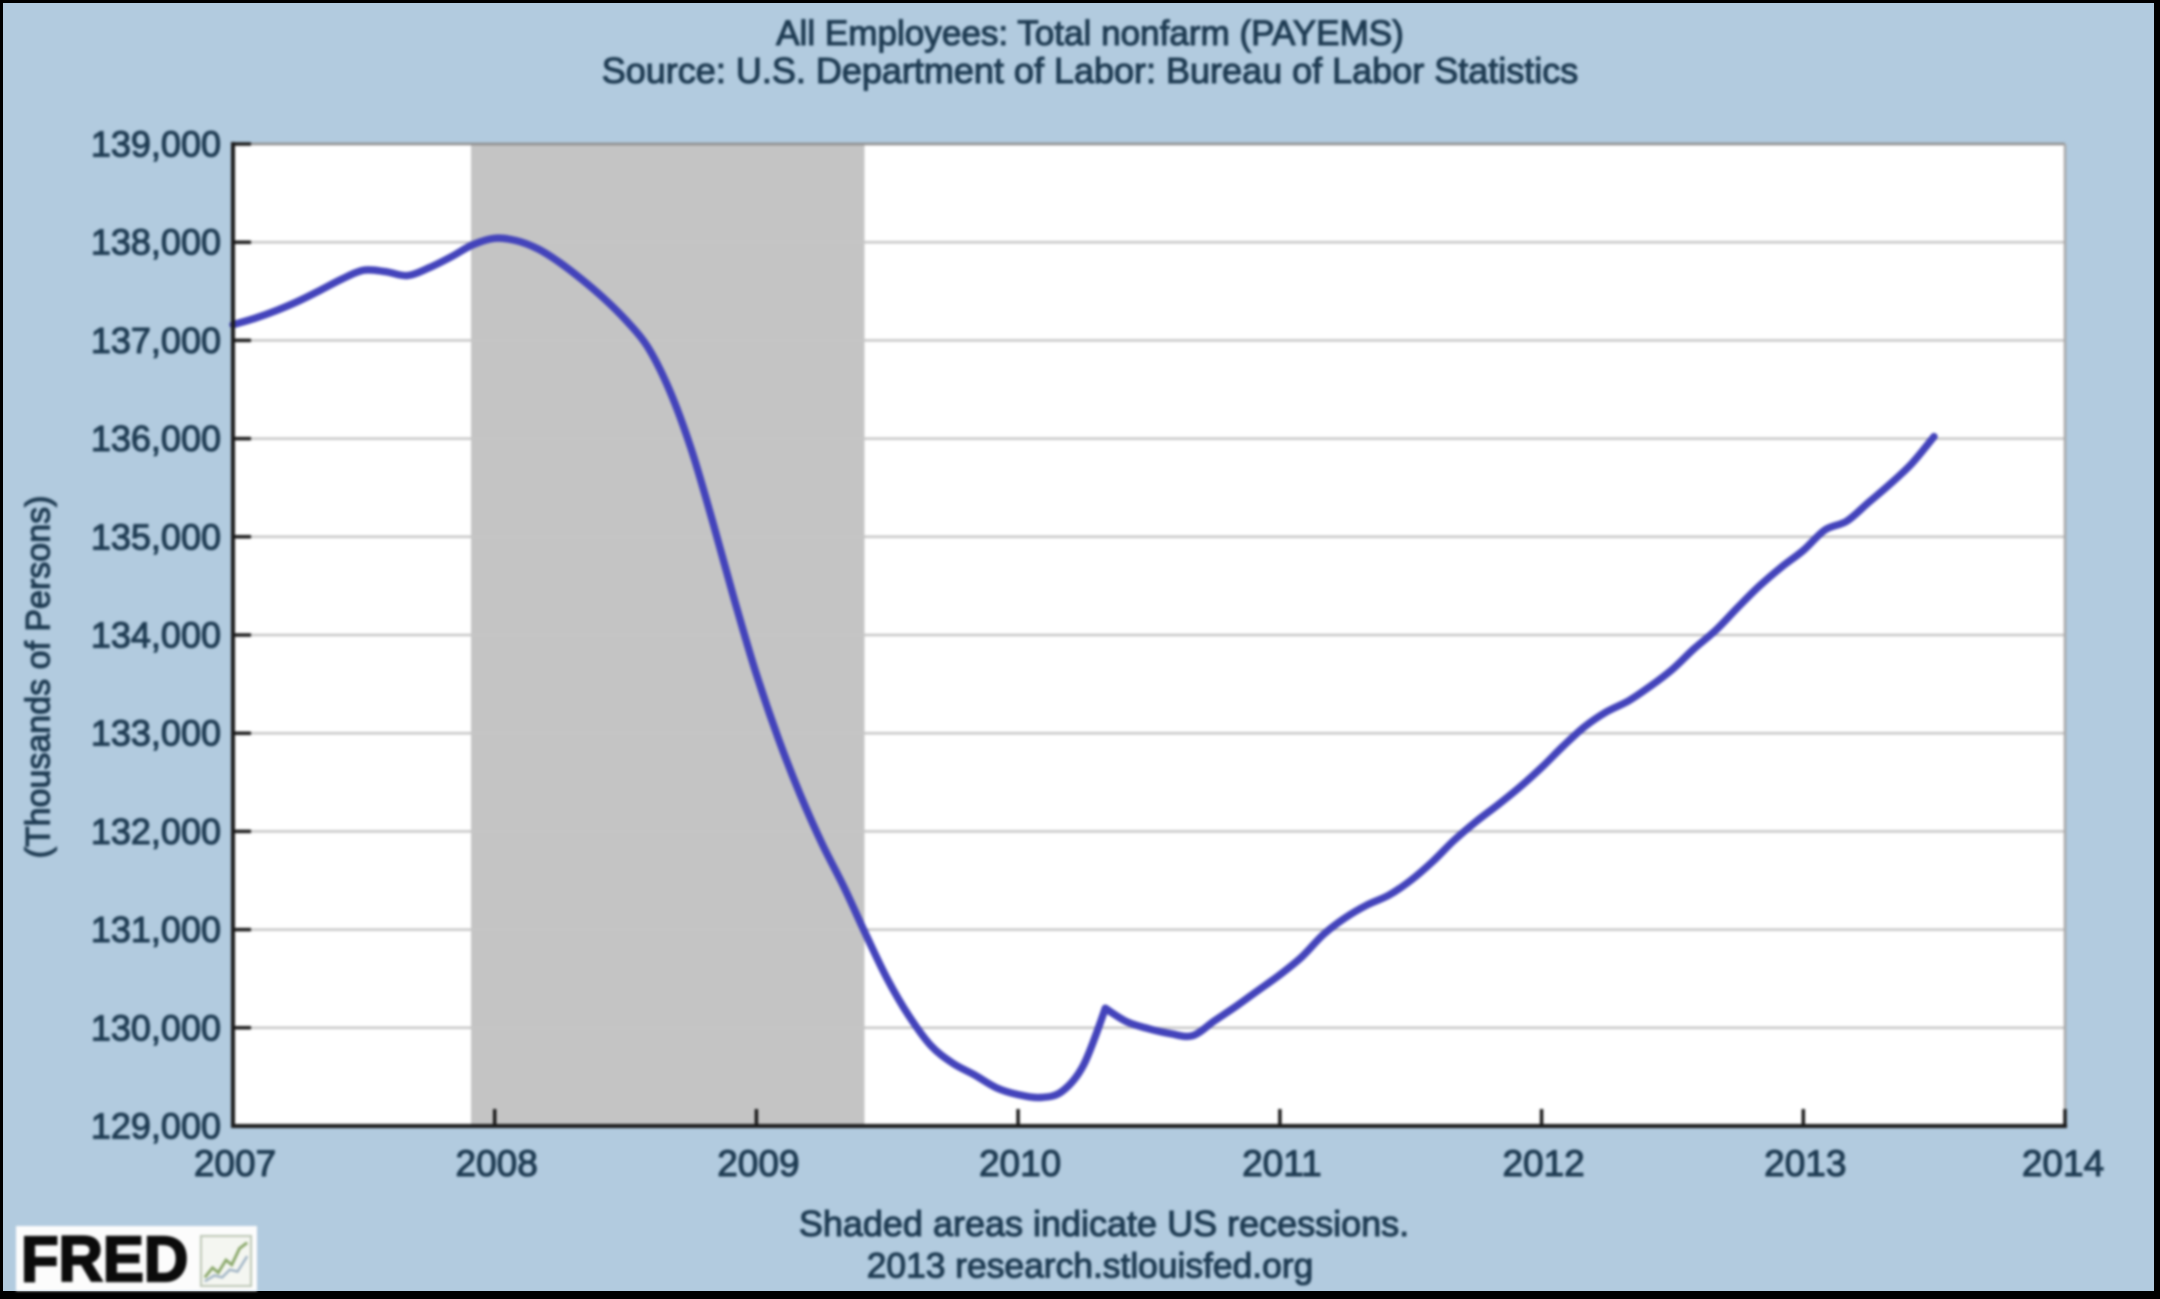 The width and height of the screenshot is (2160, 1299). Describe the element at coordinates (156, 144) in the screenshot. I see `svg-text: 139,000` at that location.